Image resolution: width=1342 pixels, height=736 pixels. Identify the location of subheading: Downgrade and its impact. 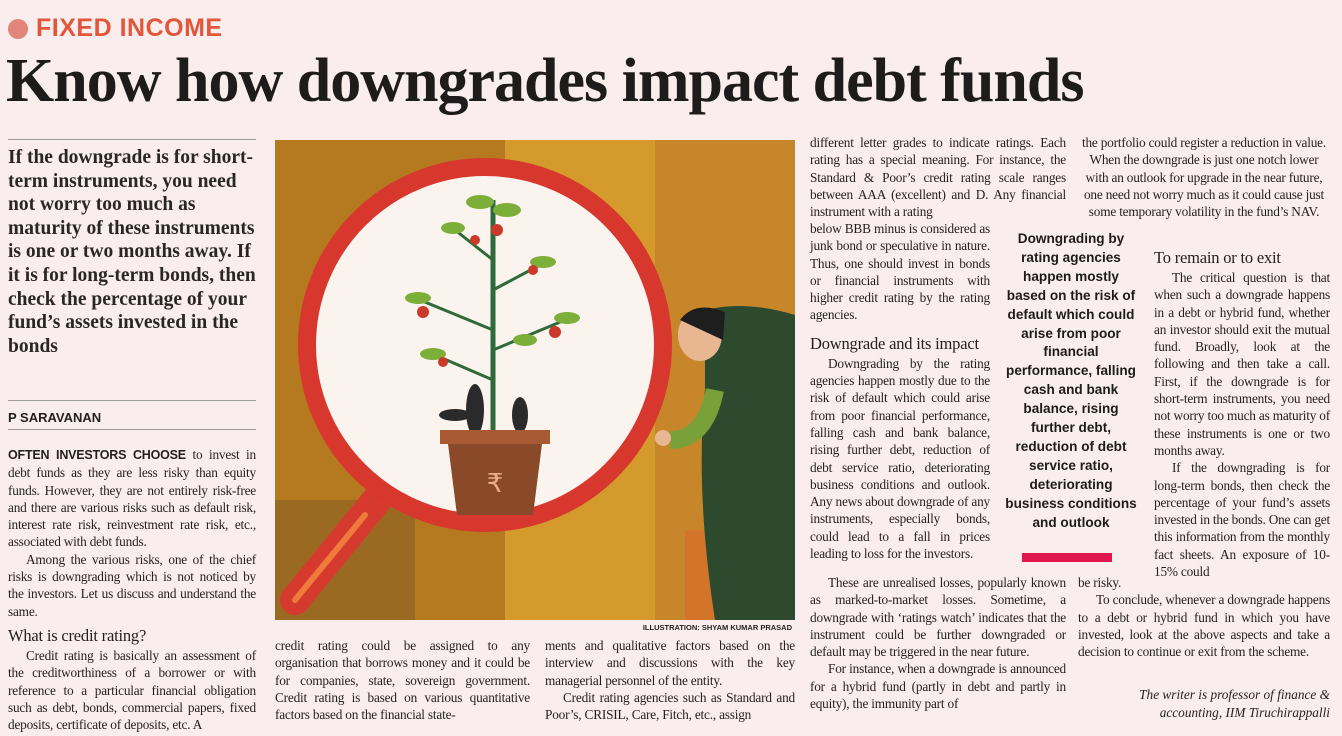
(894, 343).